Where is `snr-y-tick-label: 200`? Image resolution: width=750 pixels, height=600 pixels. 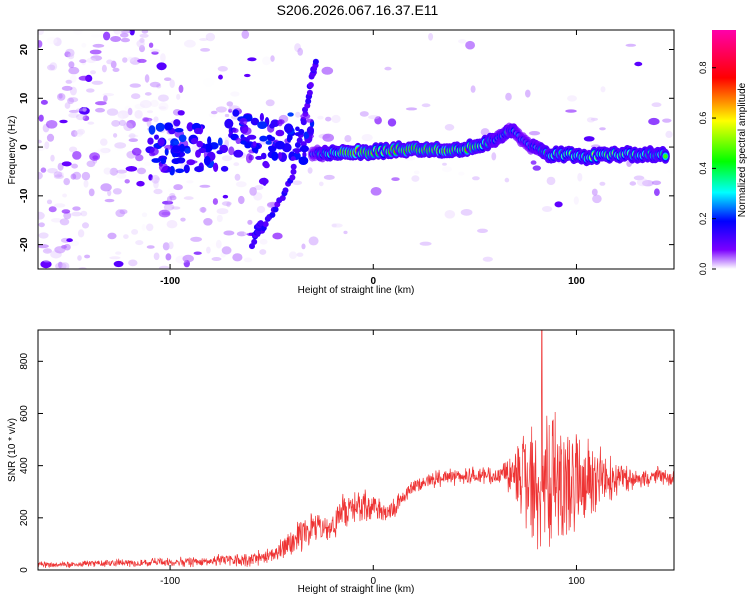
snr-y-tick-label: 200 is located at coordinates (24, 517).